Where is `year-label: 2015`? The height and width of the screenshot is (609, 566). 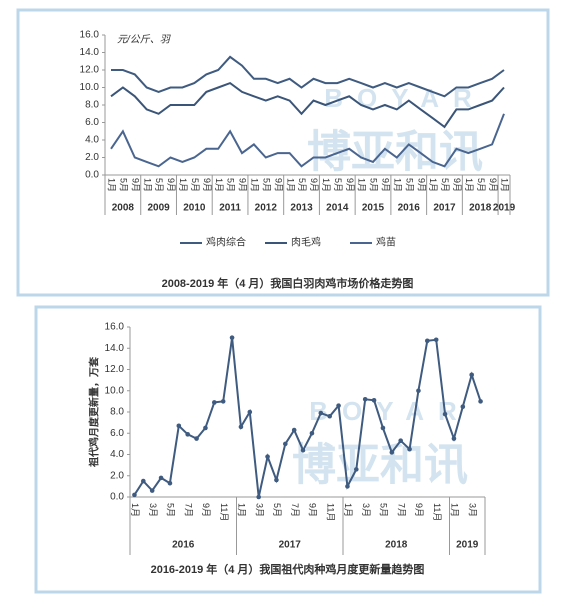
year-label: 2015 is located at coordinates (373, 208).